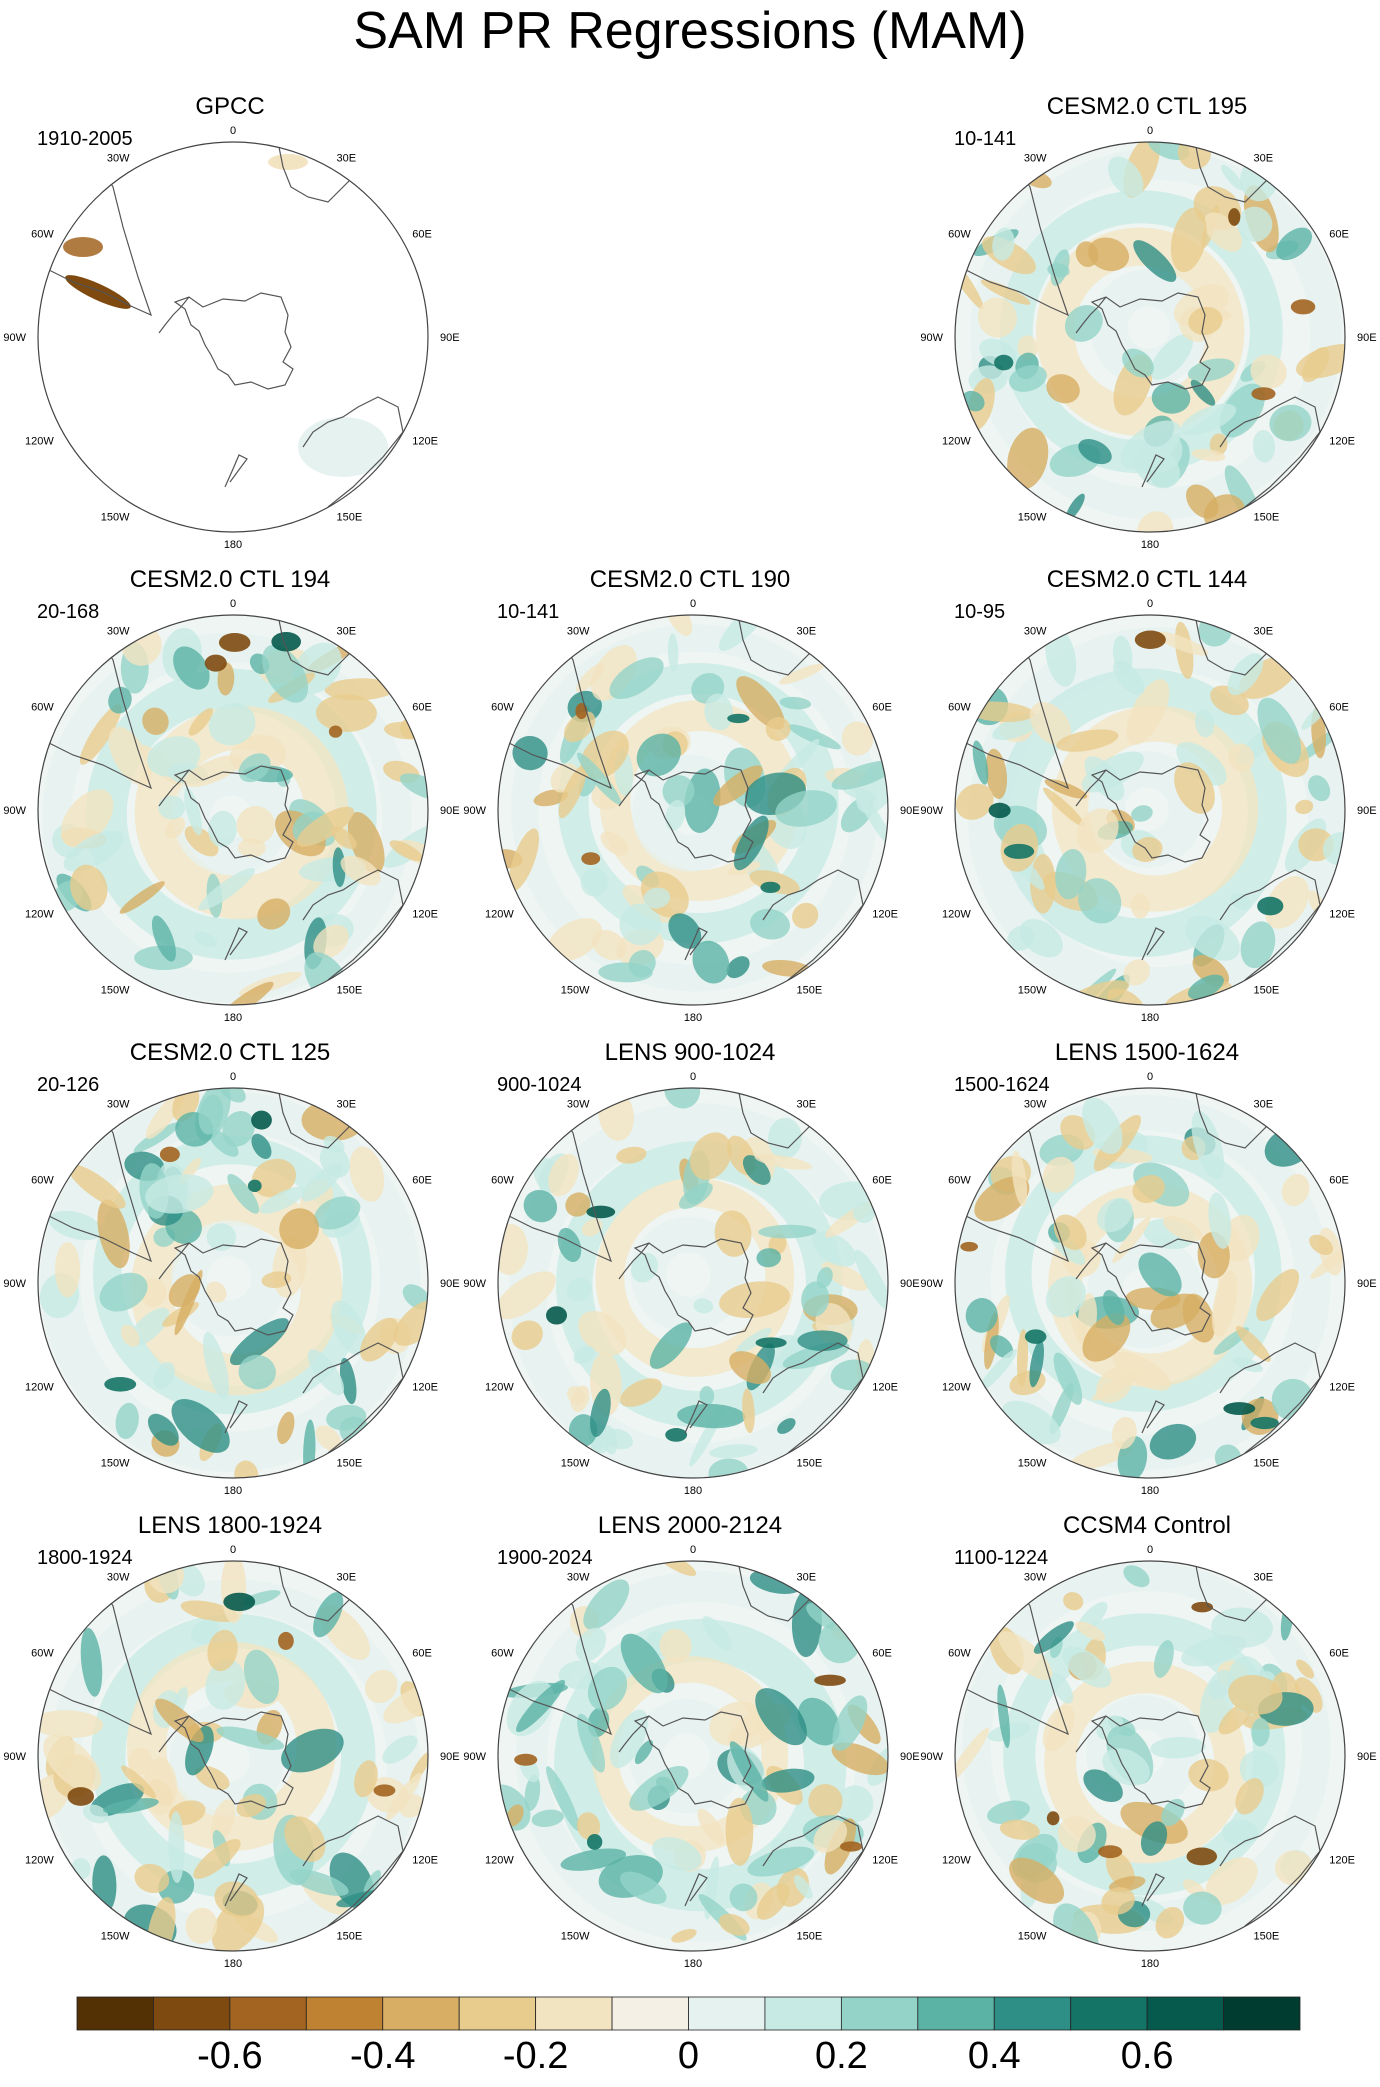 The width and height of the screenshot is (1380, 2087). What do you see at coordinates (1147, 2056) in the screenshot?
I see `colorbar-label: 0.6` at bounding box center [1147, 2056].